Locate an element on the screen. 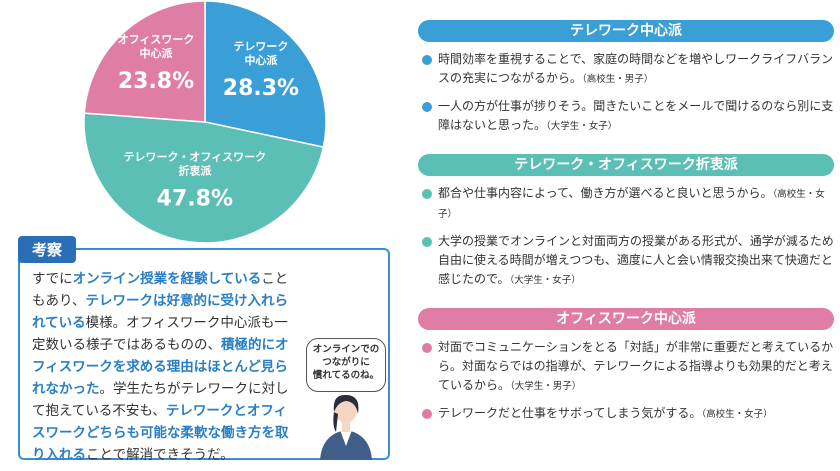 The image size is (840, 471). slice-label: オフィスワーク中心派 is located at coordinates (156, 46).